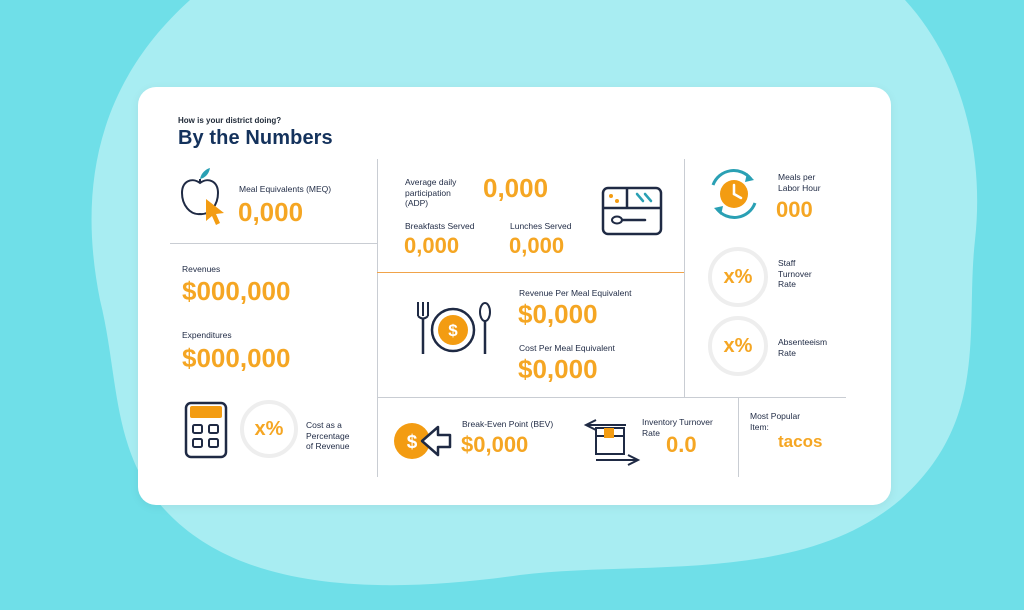  Describe the element at coordinates (440, 226) in the screenshot. I see `breakfasts-label: Breakfasts Served` at that location.